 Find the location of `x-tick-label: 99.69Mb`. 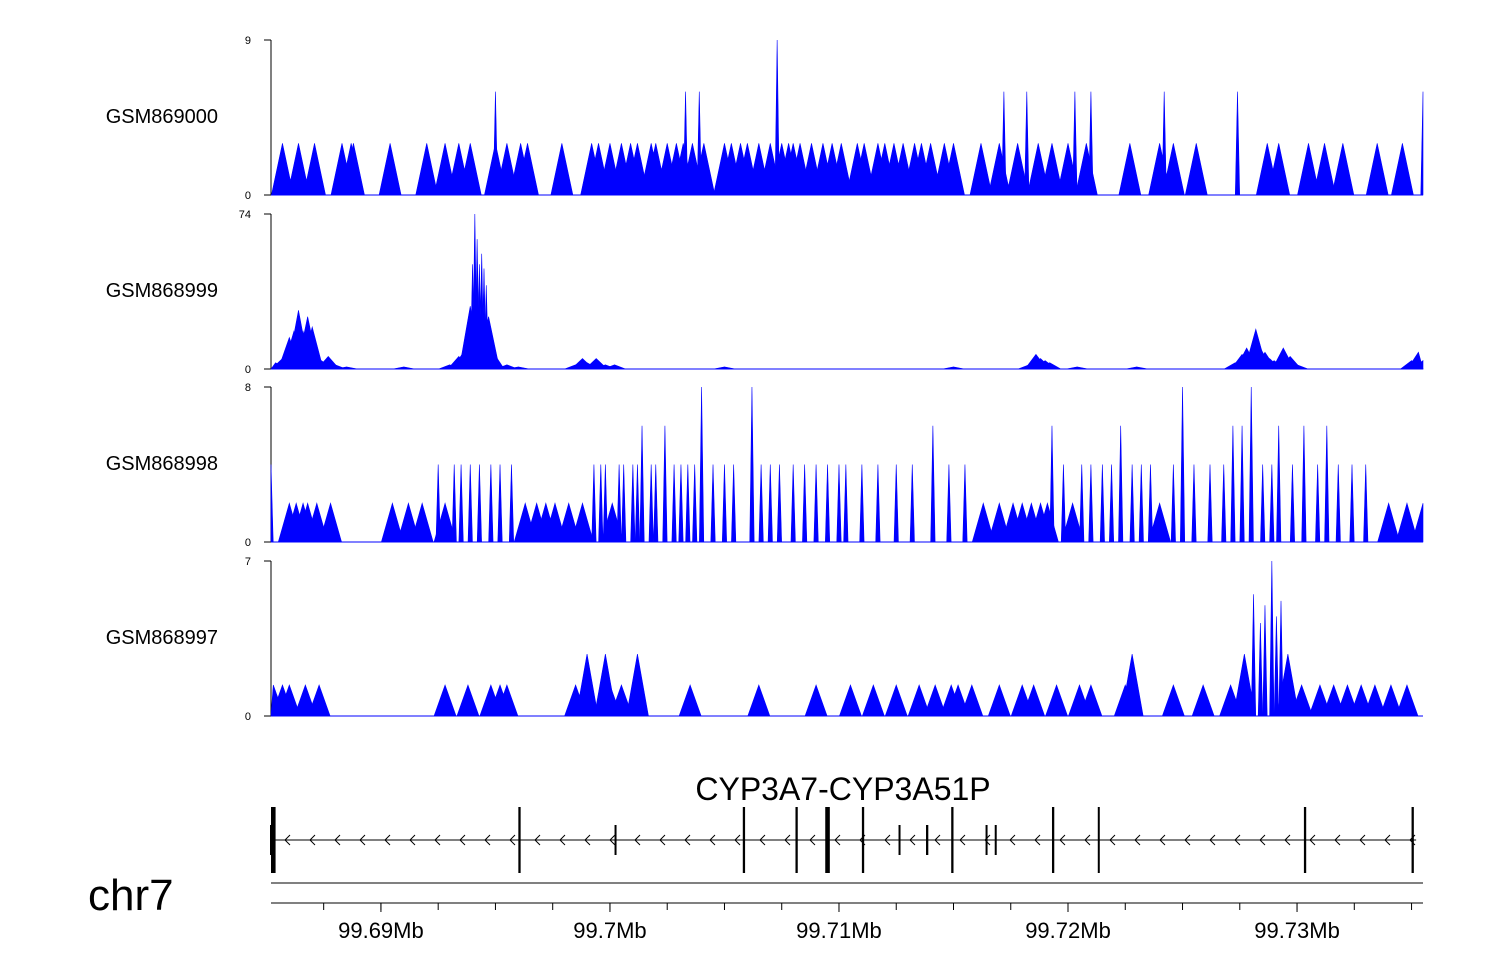

x-tick-label: 99.69Mb is located at coordinates (381, 930).